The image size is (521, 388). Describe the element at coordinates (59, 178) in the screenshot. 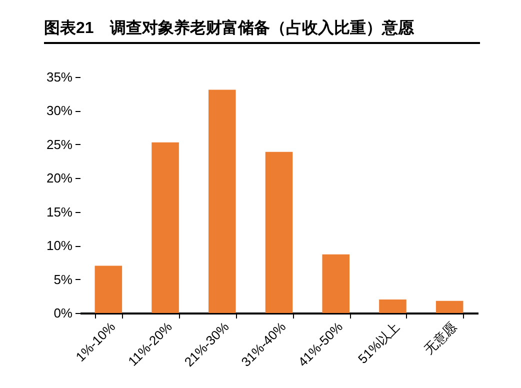

I see `y-tick-label: 20%` at that location.